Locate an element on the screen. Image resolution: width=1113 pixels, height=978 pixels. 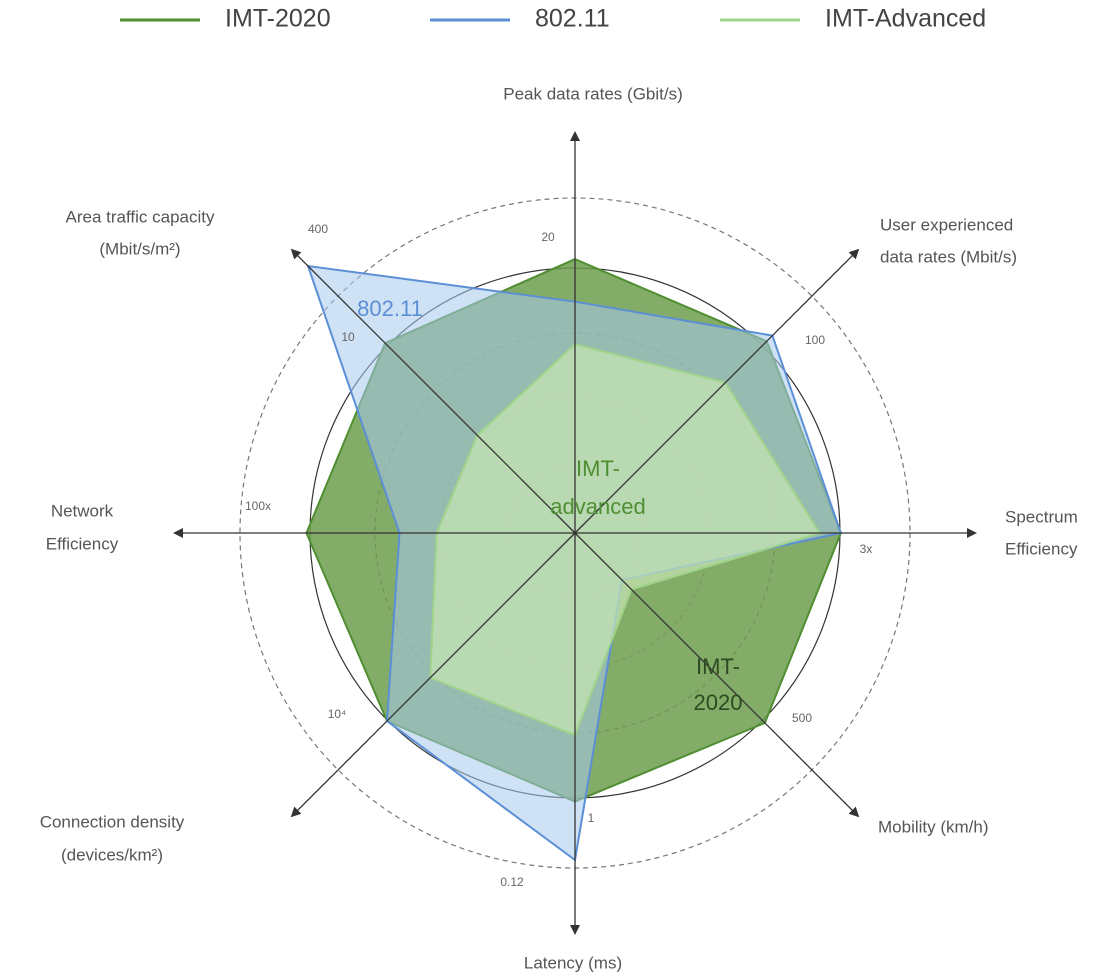
axis-title: Connection density is located at coordinates (112, 821).